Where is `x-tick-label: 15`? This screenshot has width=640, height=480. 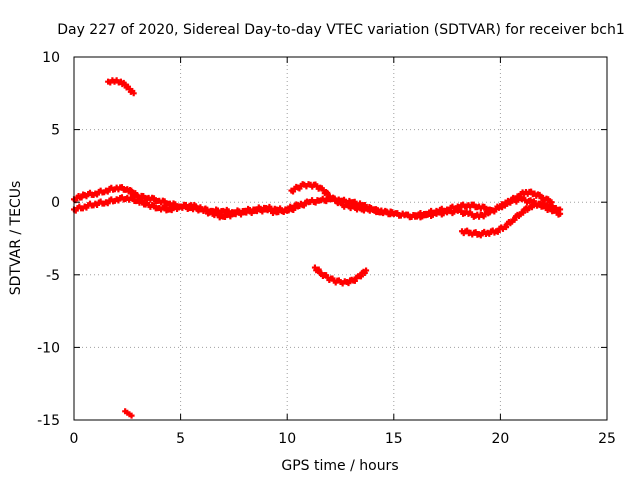 x-tick-label: 15 is located at coordinates (394, 439).